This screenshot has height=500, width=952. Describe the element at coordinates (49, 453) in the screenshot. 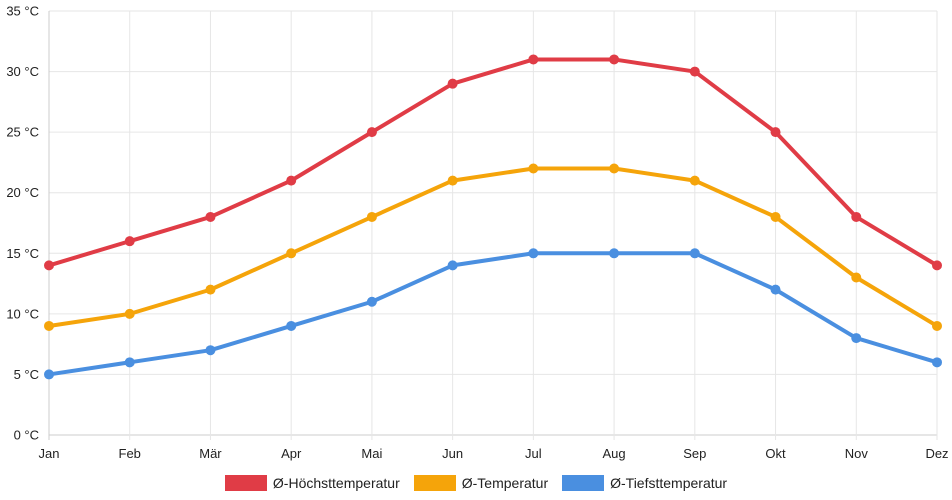

I see `x-tick-label: Jan` at that location.